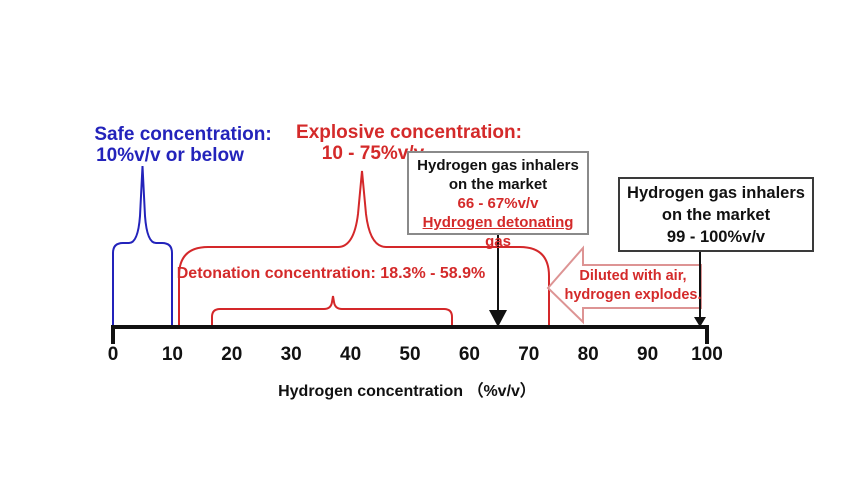 The image size is (850, 478). What do you see at coordinates (373, 153) in the screenshot?
I see `explosive-concentration-label-line2: 10 - 75%v/v` at bounding box center [373, 153].